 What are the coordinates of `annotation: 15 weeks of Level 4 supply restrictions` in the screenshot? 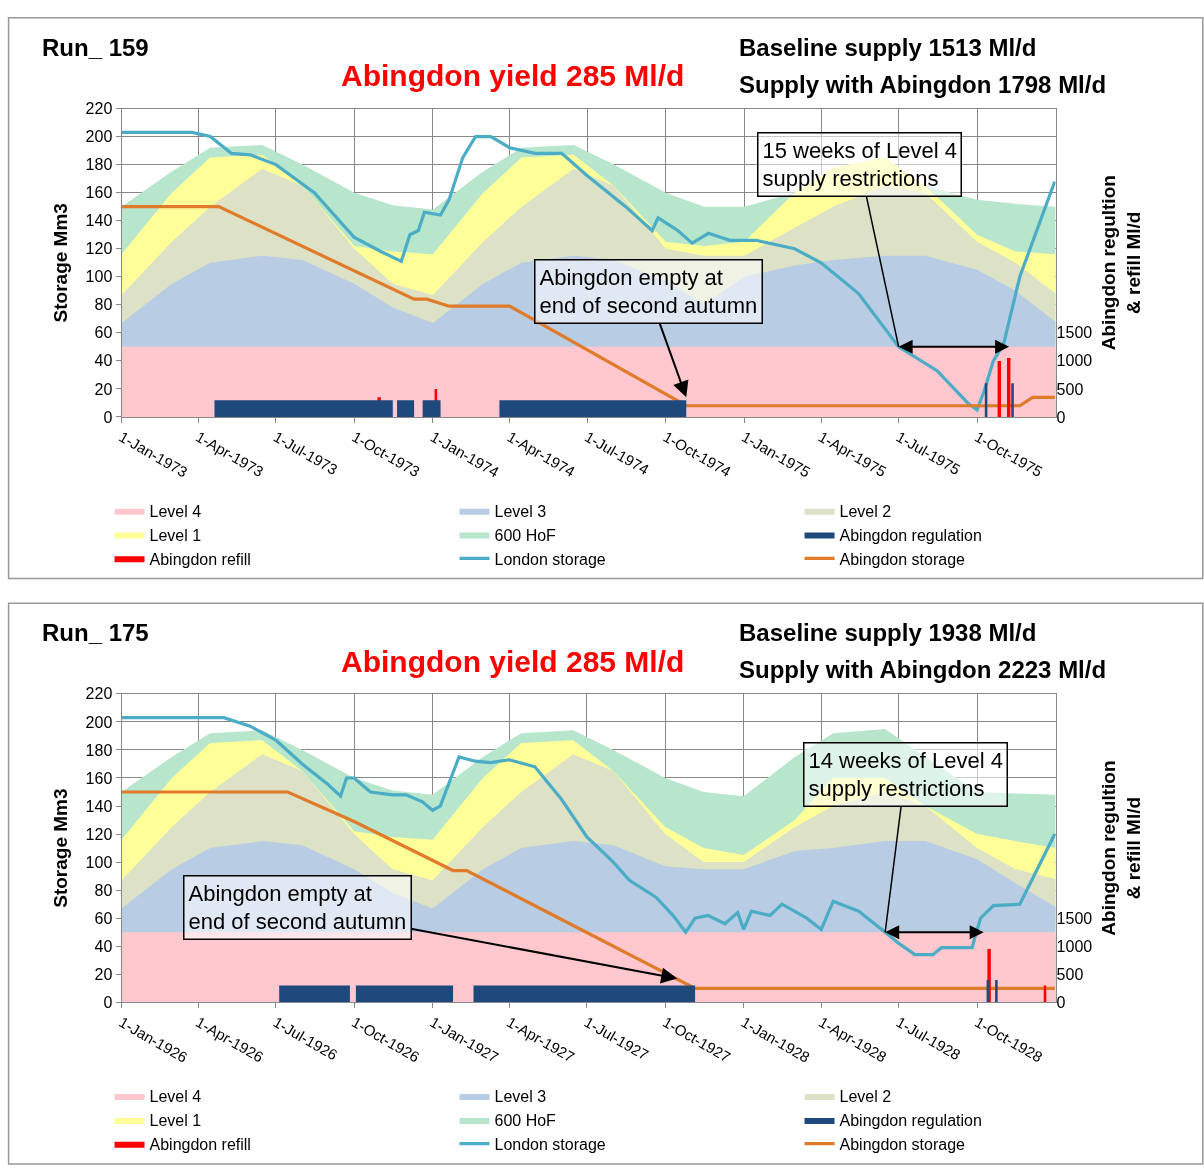 It's located at (859, 164).